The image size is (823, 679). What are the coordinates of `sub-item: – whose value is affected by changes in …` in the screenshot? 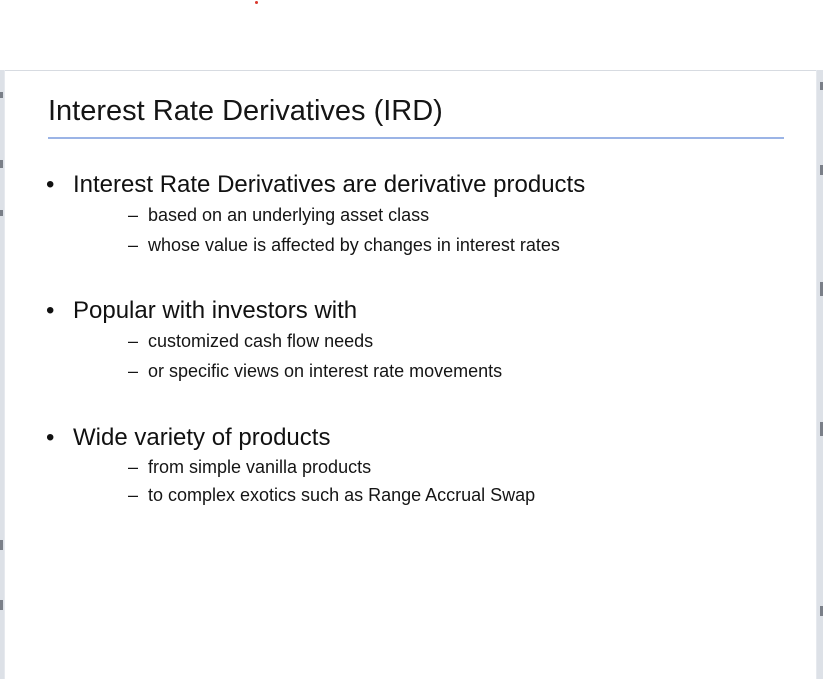 It's located at (416, 245).